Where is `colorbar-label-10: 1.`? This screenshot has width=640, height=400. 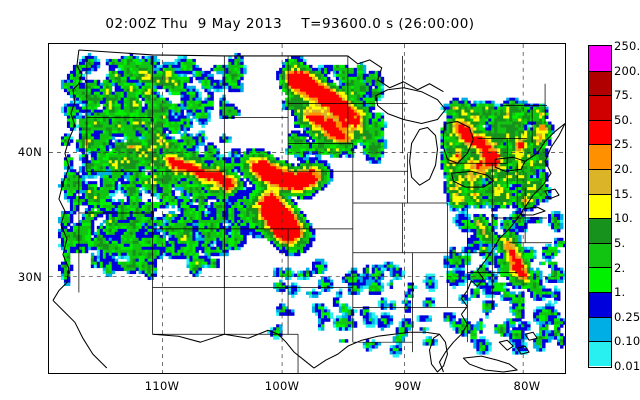
colorbar-label-10: 1. is located at coordinates (620, 292).